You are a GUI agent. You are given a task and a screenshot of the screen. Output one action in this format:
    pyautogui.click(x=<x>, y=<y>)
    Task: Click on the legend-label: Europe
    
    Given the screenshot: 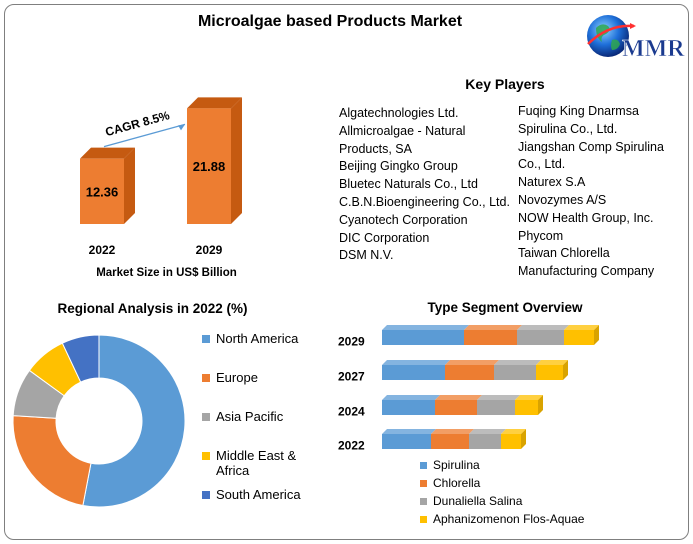 What is the action you would take?
    pyautogui.click(x=237, y=377)
    